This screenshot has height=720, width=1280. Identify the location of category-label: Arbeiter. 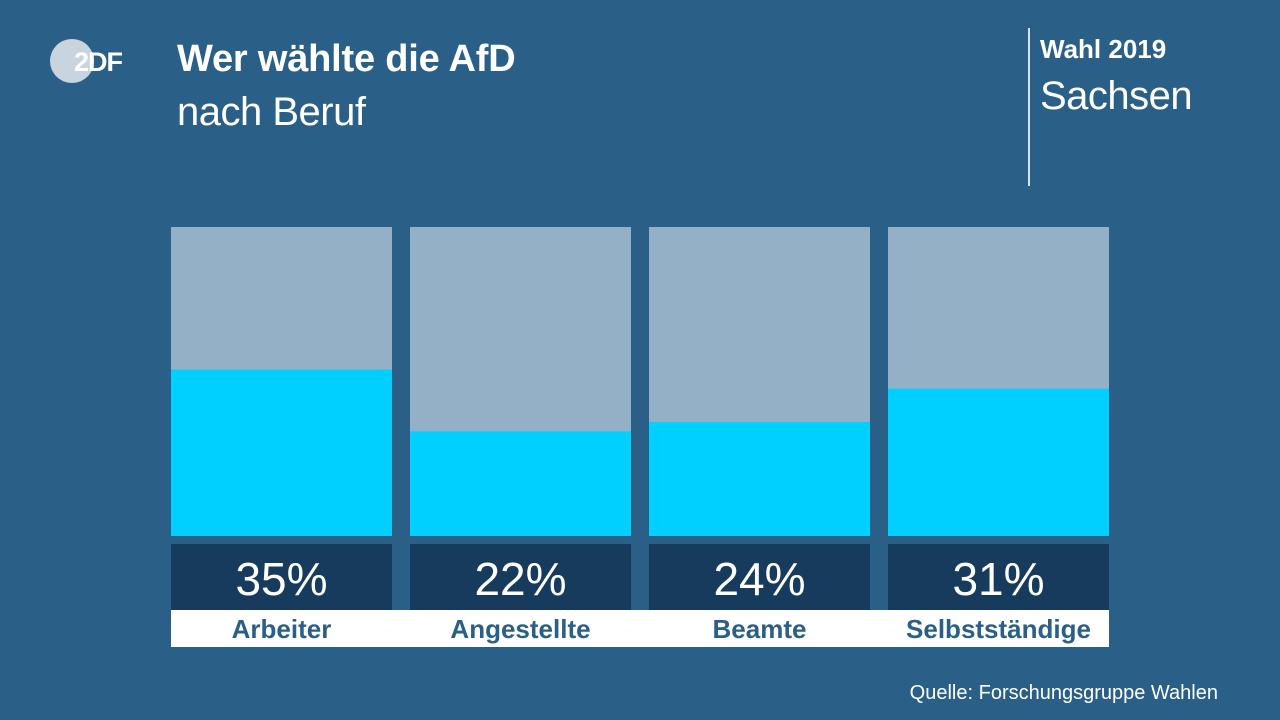
(282, 629).